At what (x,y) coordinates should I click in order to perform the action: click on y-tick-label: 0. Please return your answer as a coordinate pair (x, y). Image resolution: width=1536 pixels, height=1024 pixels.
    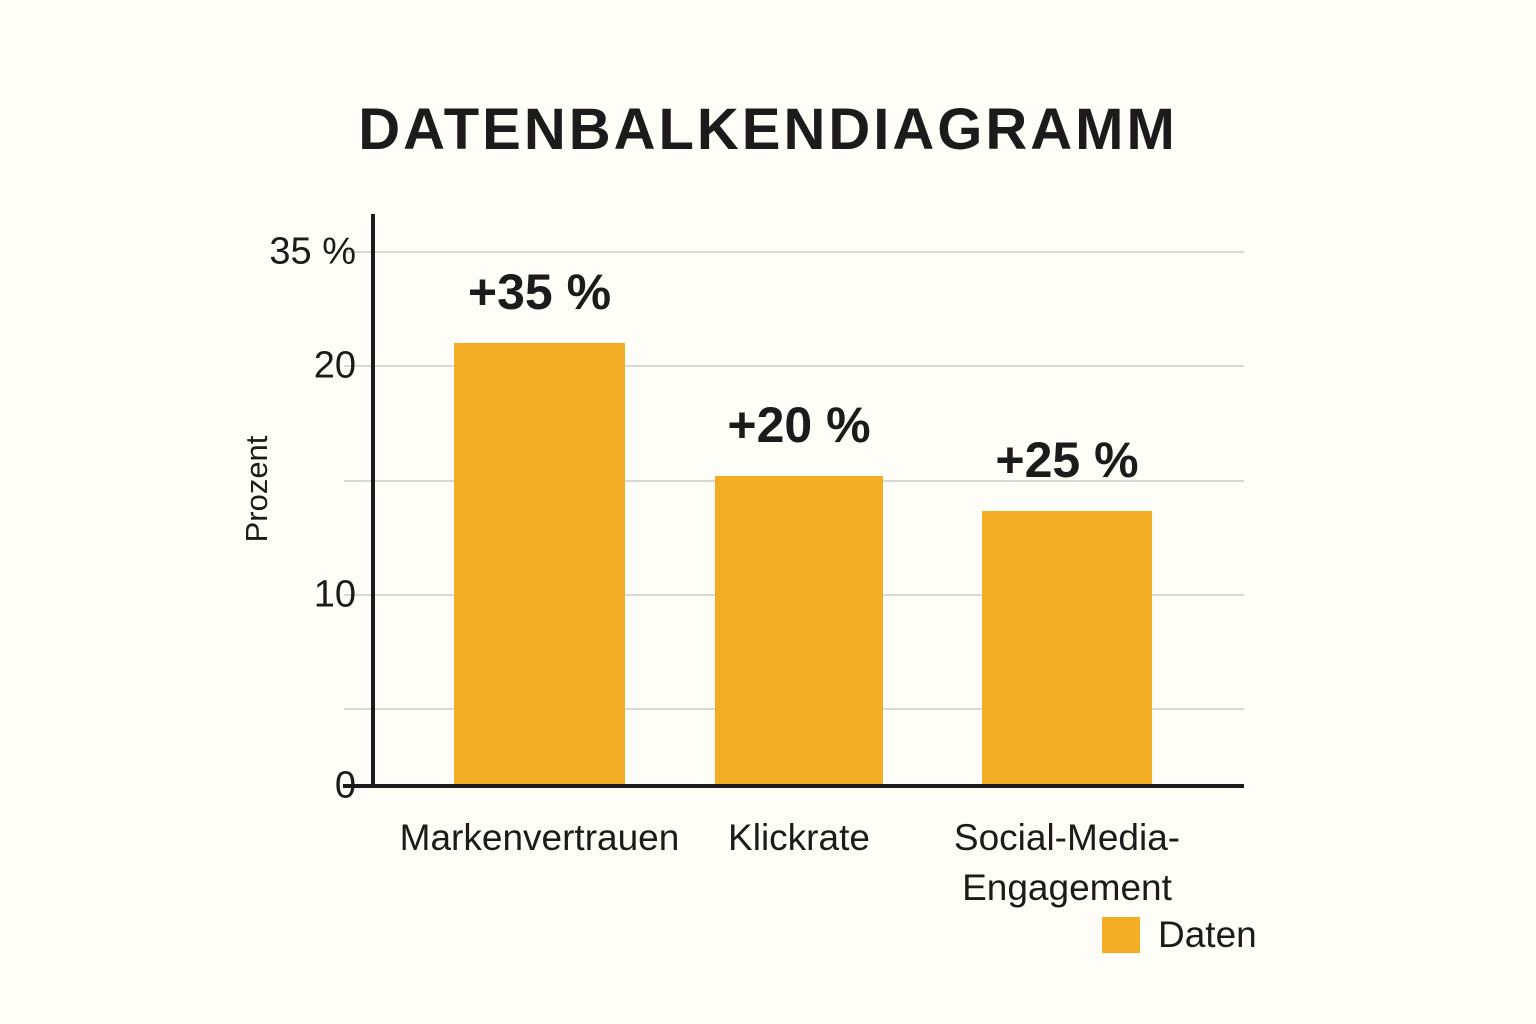
    Looking at the image, I should click on (345, 785).